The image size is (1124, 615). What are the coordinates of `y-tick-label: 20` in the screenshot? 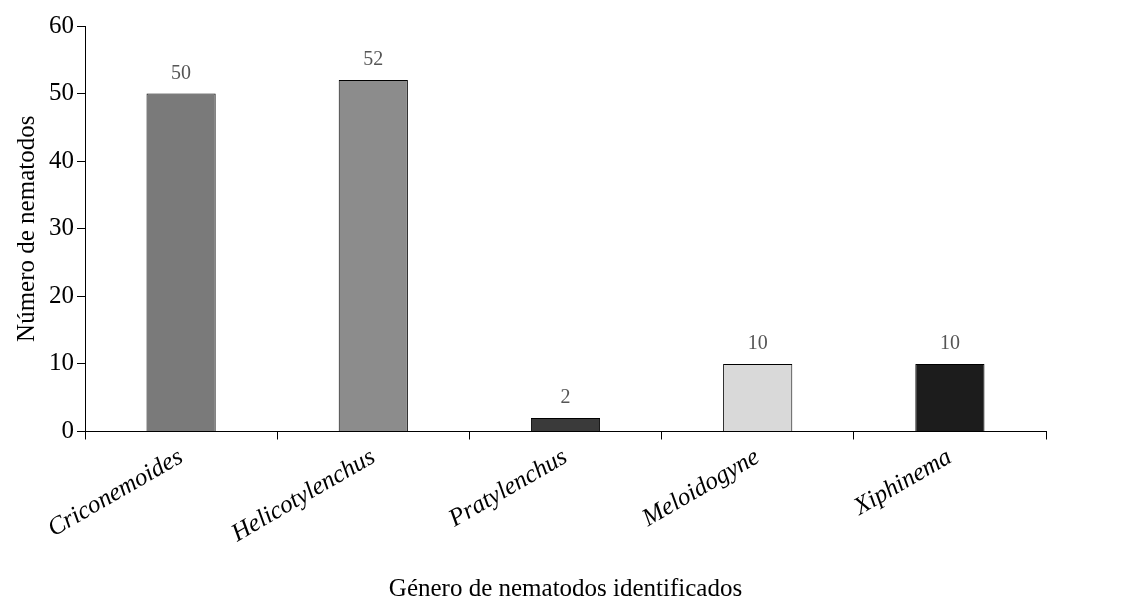 It's located at (61, 294).